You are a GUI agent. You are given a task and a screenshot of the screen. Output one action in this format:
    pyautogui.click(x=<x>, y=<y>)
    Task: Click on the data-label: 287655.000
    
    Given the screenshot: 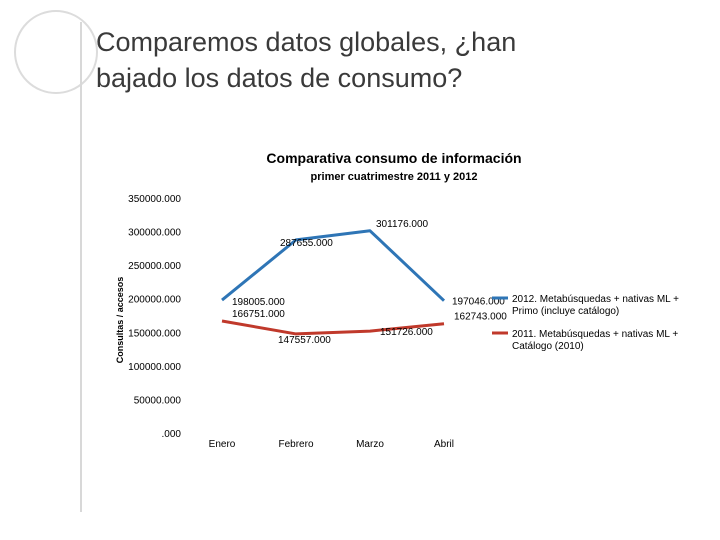 What is the action you would take?
    pyautogui.click(x=306, y=243)
    